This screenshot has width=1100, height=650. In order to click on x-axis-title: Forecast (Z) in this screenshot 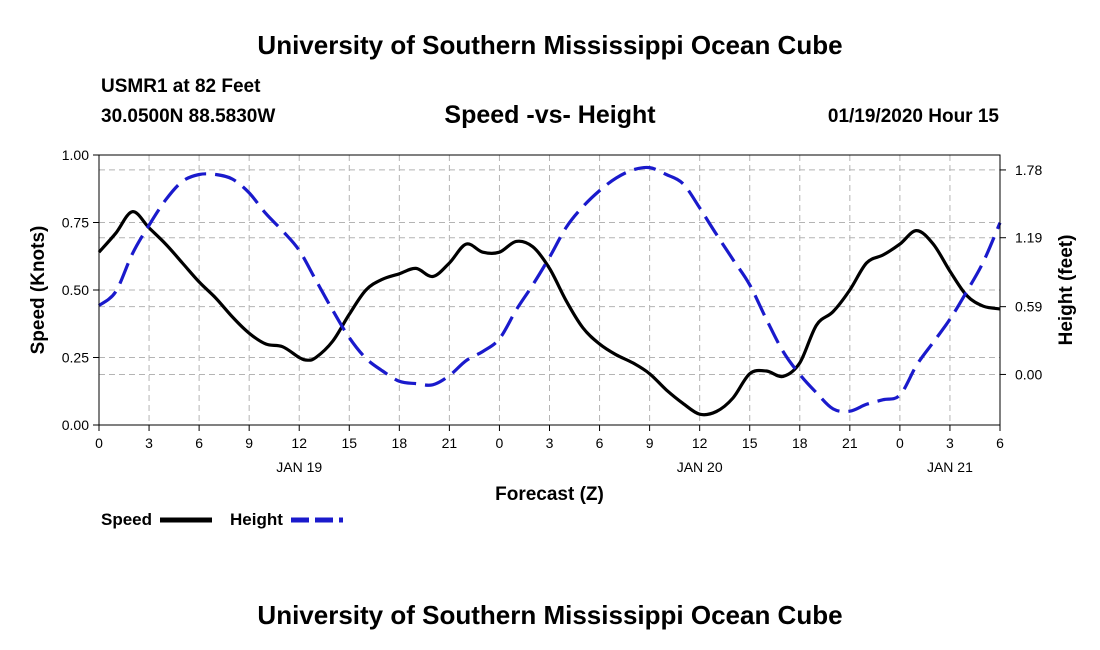, I will do `click(549, 494)`.